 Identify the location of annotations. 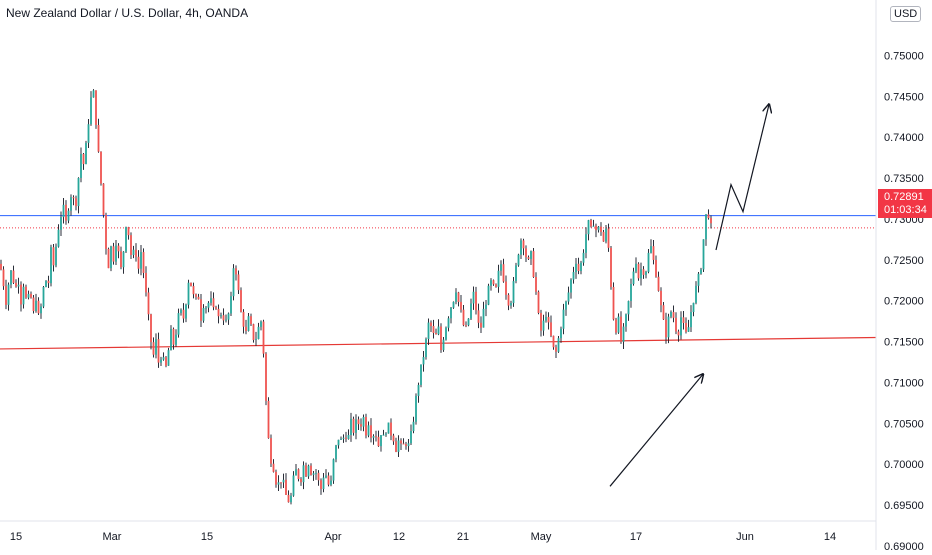
(689, 295).